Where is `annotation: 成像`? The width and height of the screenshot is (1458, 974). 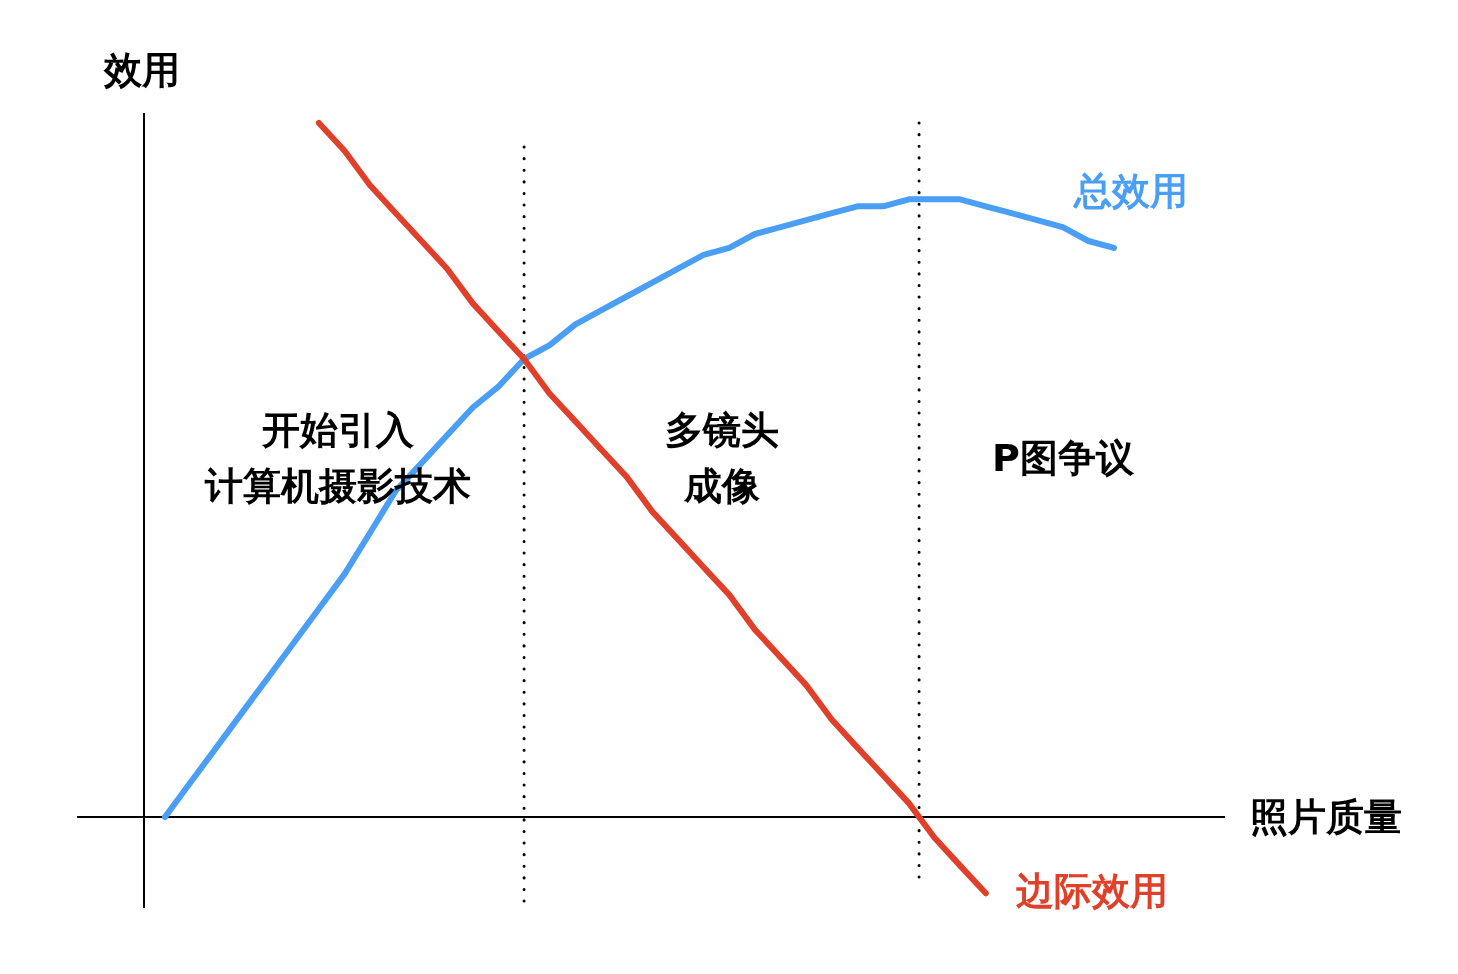 annotation: 成像 is located at coordinates (721, 485).